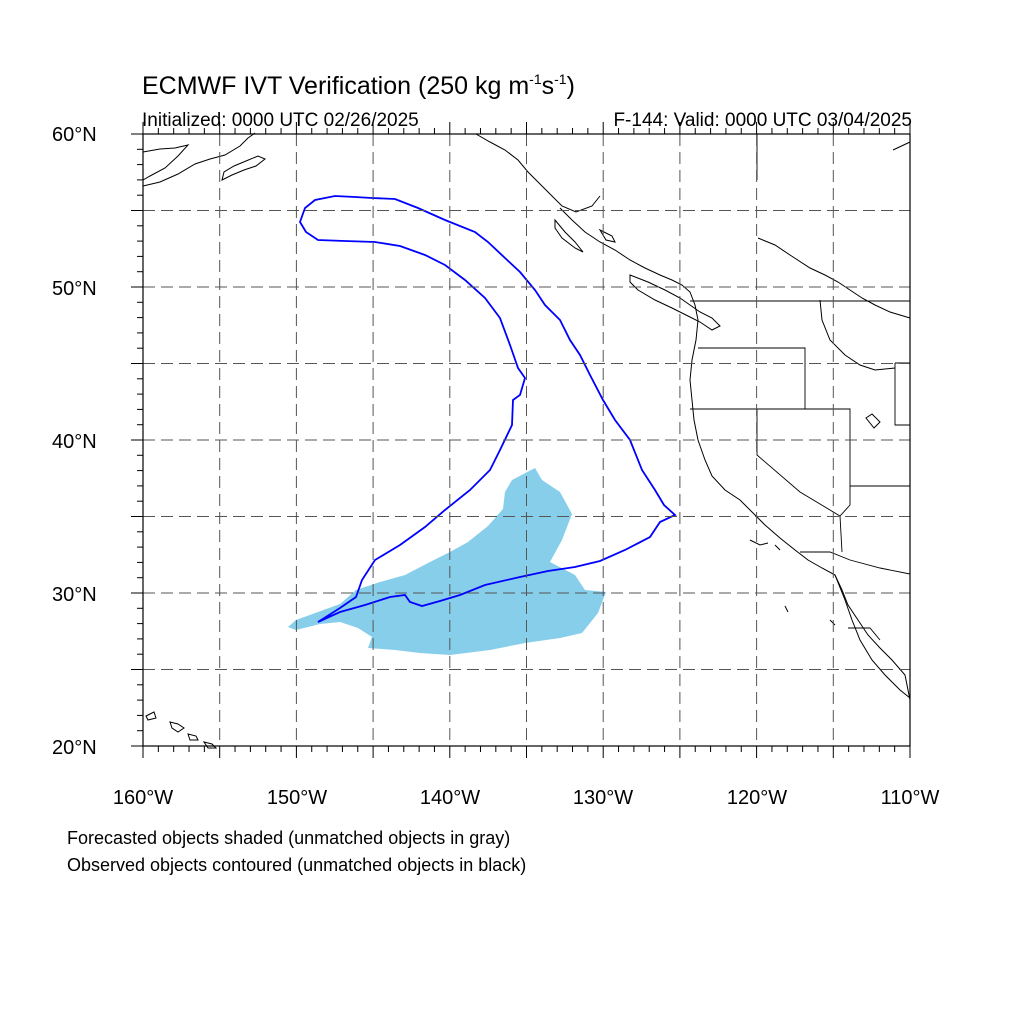 The image size is (1024, 1024). What do you see at coordinates (74, 748) in the screenshot?
I see `lat-label-20n: 20°N` at bounding box center [74, 748].